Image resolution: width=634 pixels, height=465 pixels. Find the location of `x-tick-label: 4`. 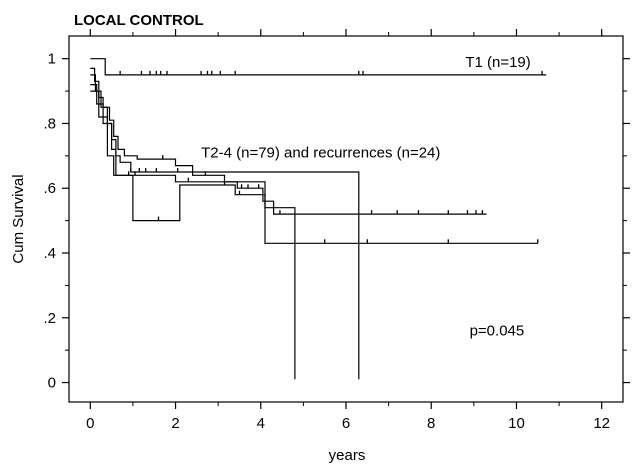

x-tick-label: 4 is located at coordinates (261, 423).